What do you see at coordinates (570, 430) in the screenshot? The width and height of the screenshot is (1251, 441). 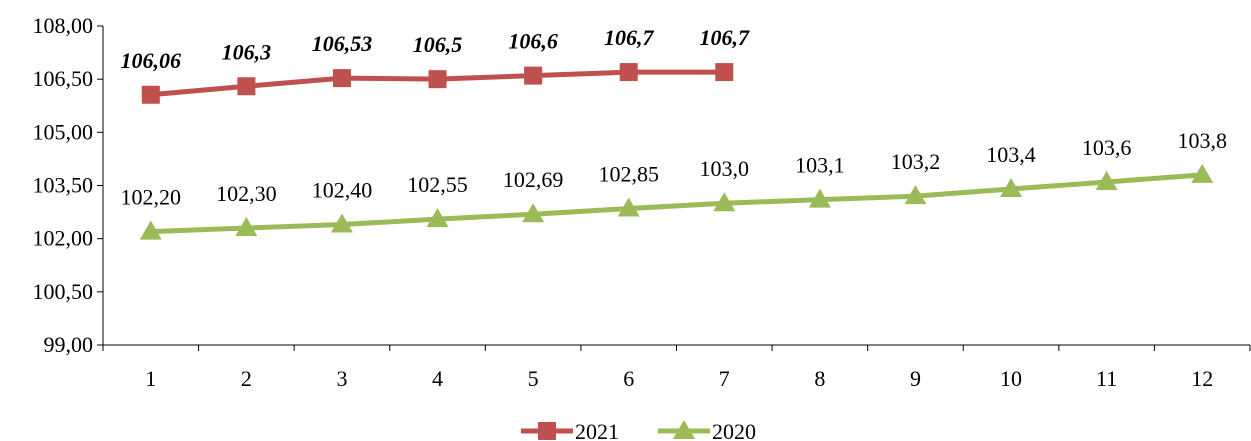 I see `legend-item-2021: 2021` at bounding box center [570, 430].